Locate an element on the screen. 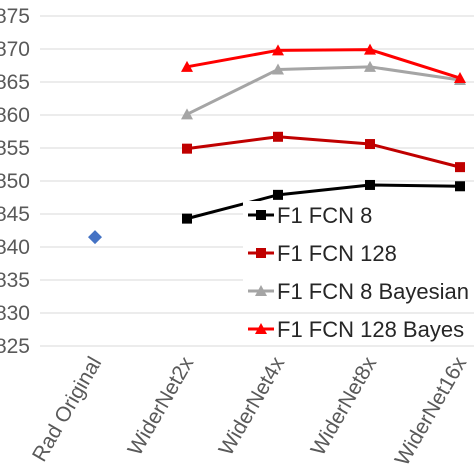 This screenshot has height=474, width=474. legend-item: F1 FCN 8 Bayesian is located at coordinates (358, 291).